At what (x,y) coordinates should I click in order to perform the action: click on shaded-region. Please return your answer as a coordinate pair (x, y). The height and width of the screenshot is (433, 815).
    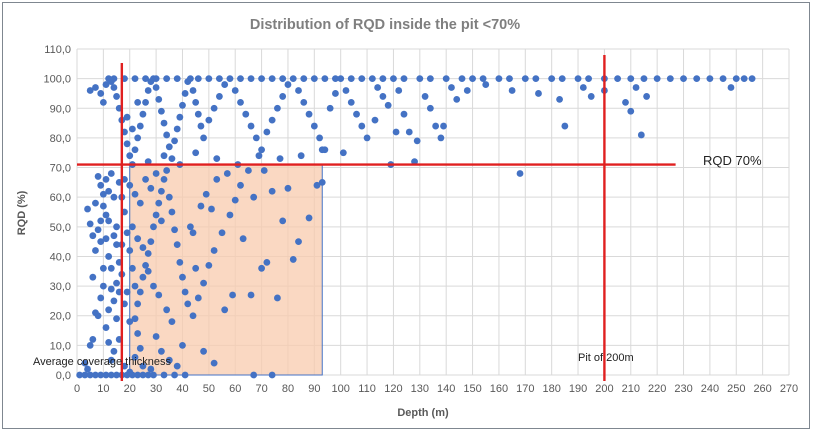
    Looking at the image, I should click on (226, 270).